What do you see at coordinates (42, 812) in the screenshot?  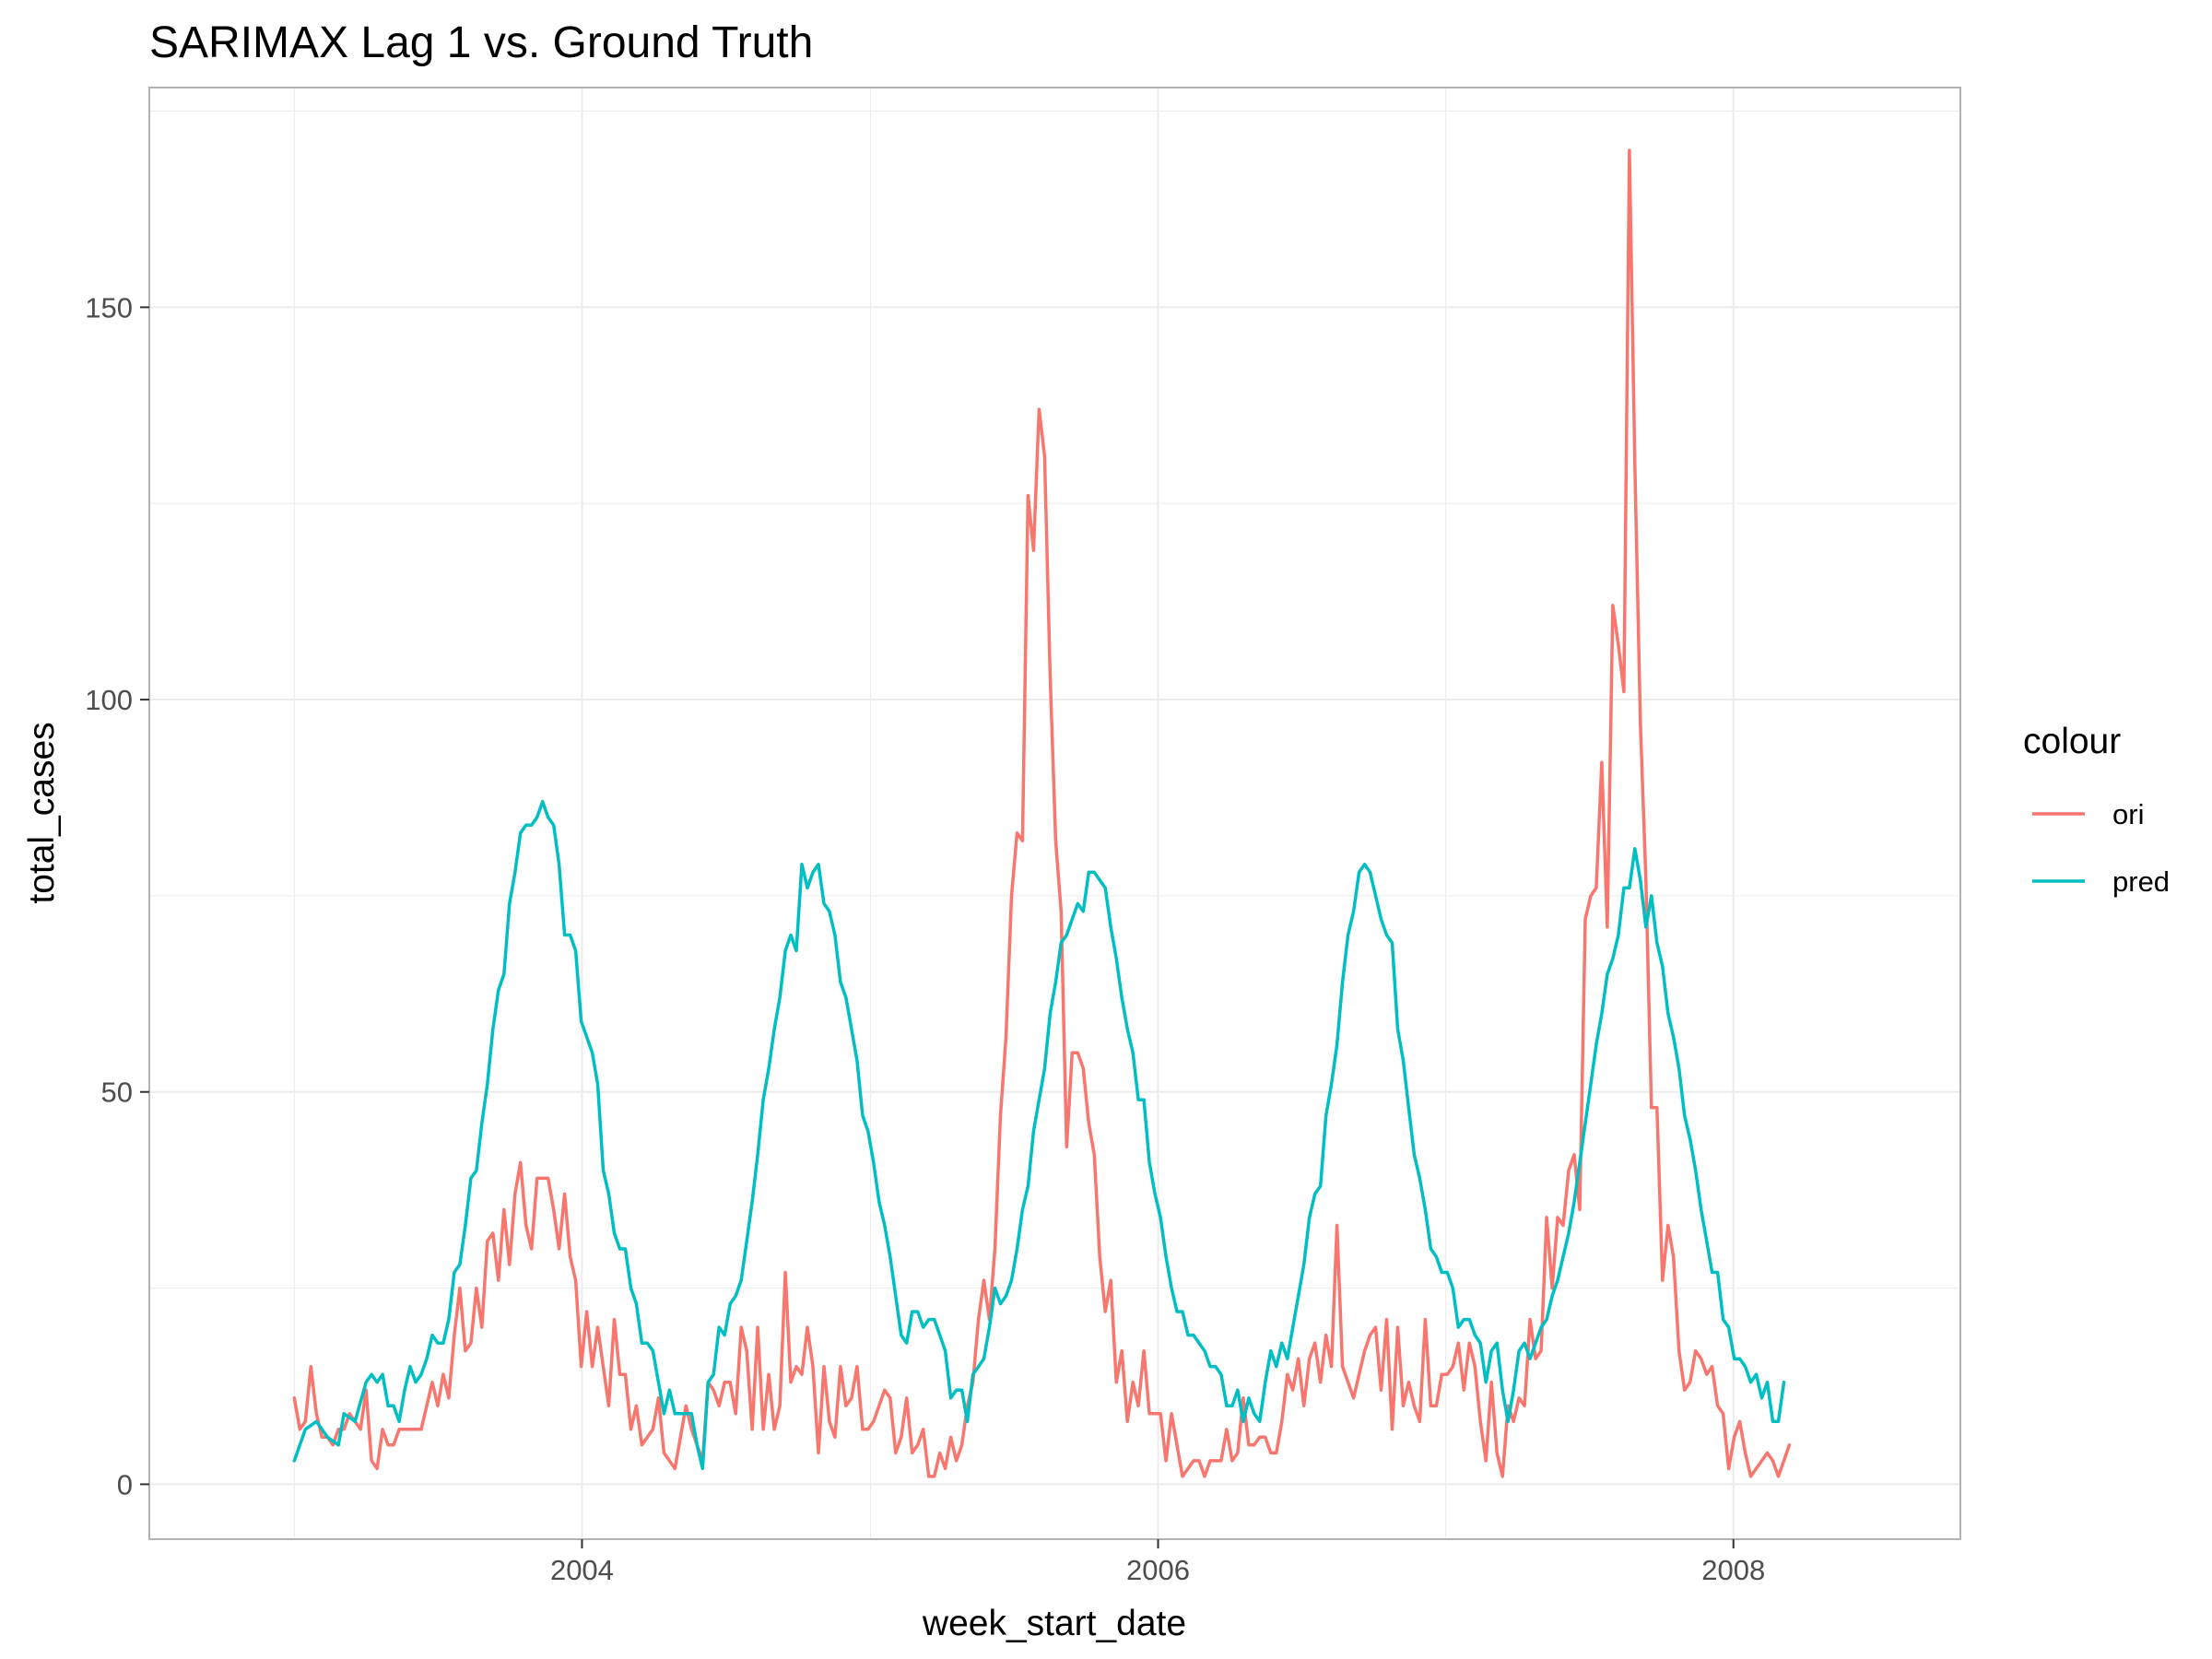 I see `y-axis-title: total_cases` at bounding box center [42, 812].